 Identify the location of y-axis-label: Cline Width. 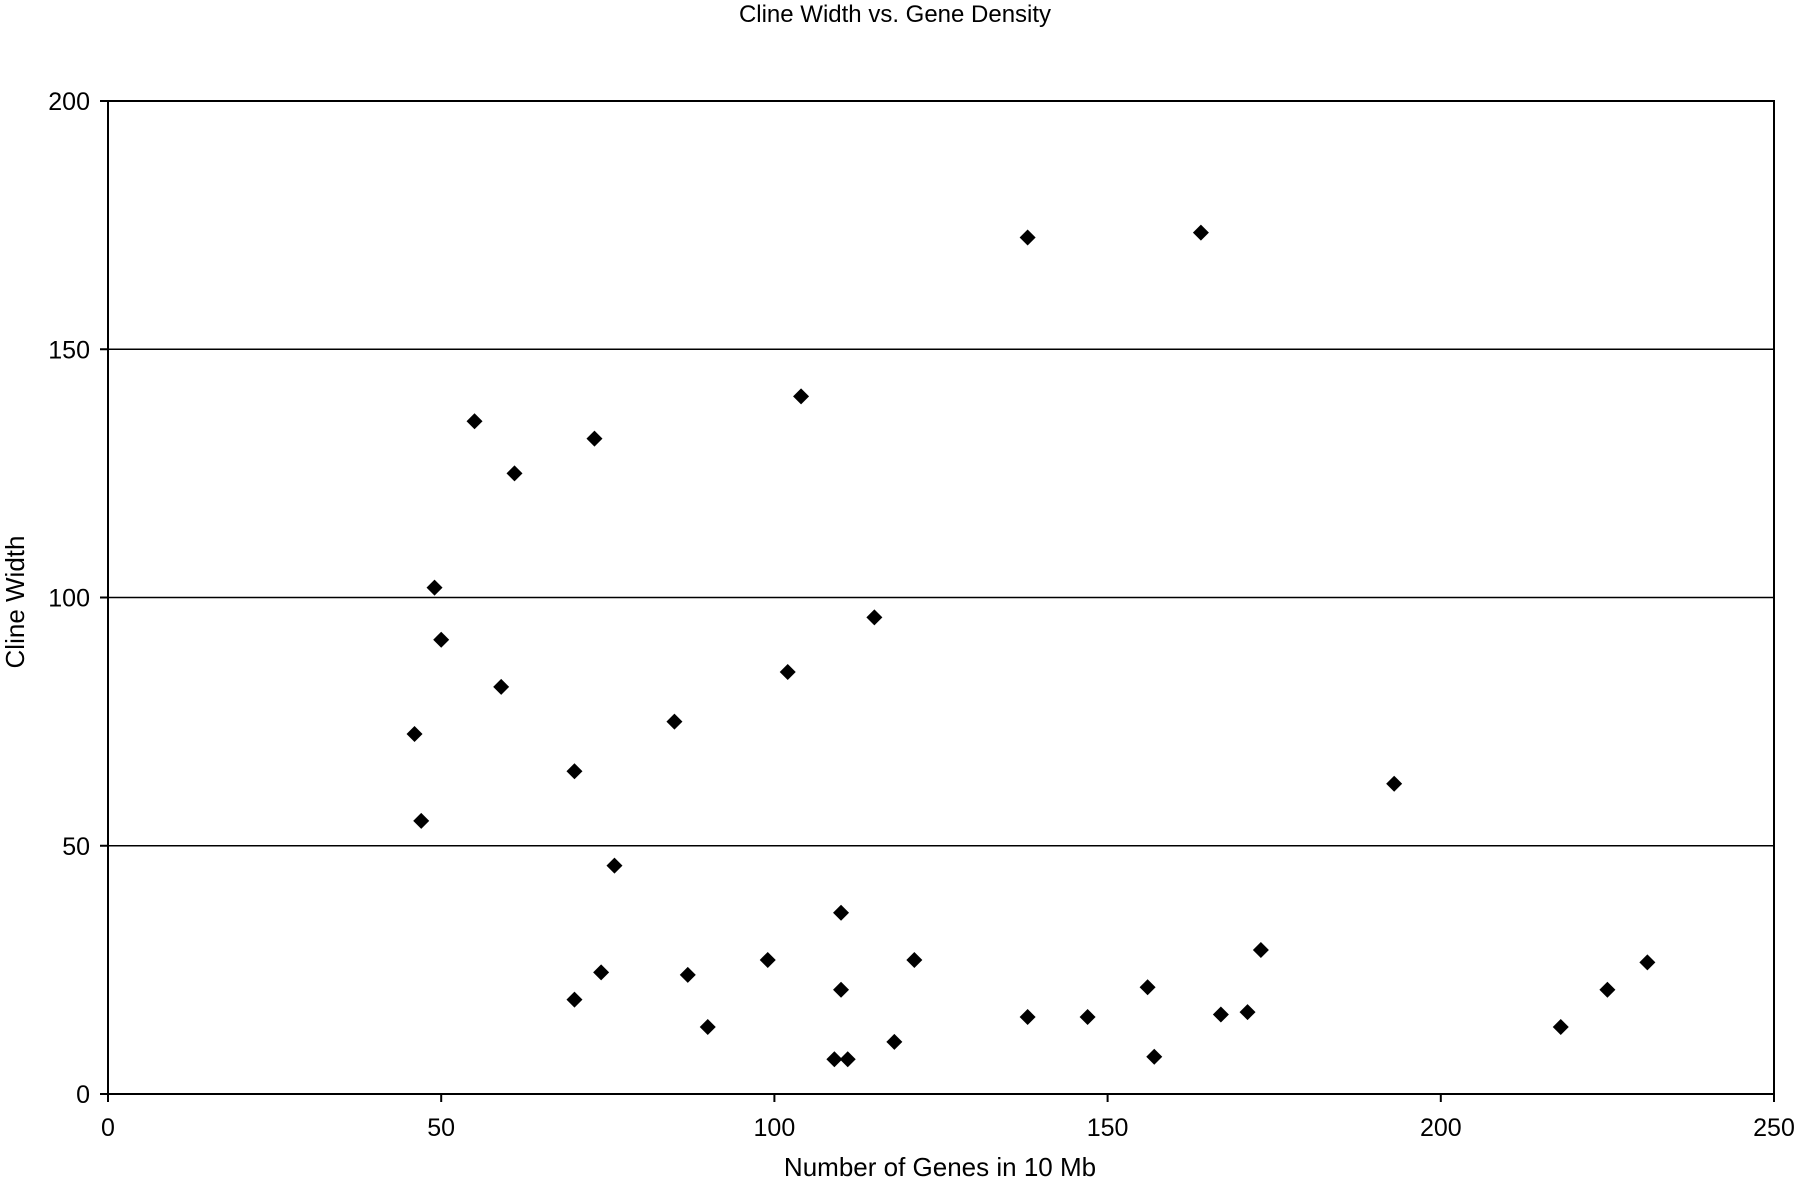
(15, 602).